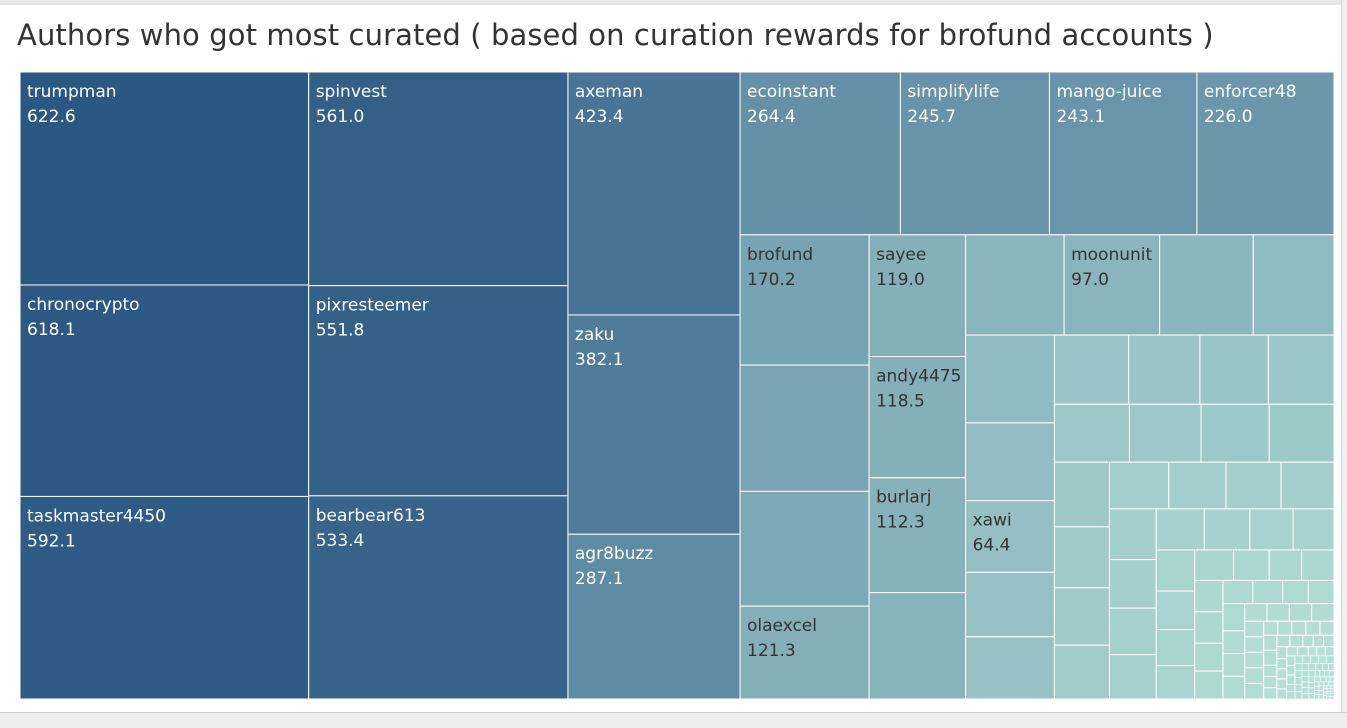 This screenshot has width=1347, height=728. I want to click on treemap-cell-olaexcel: olaexcel 121.3, so click(804, 652).